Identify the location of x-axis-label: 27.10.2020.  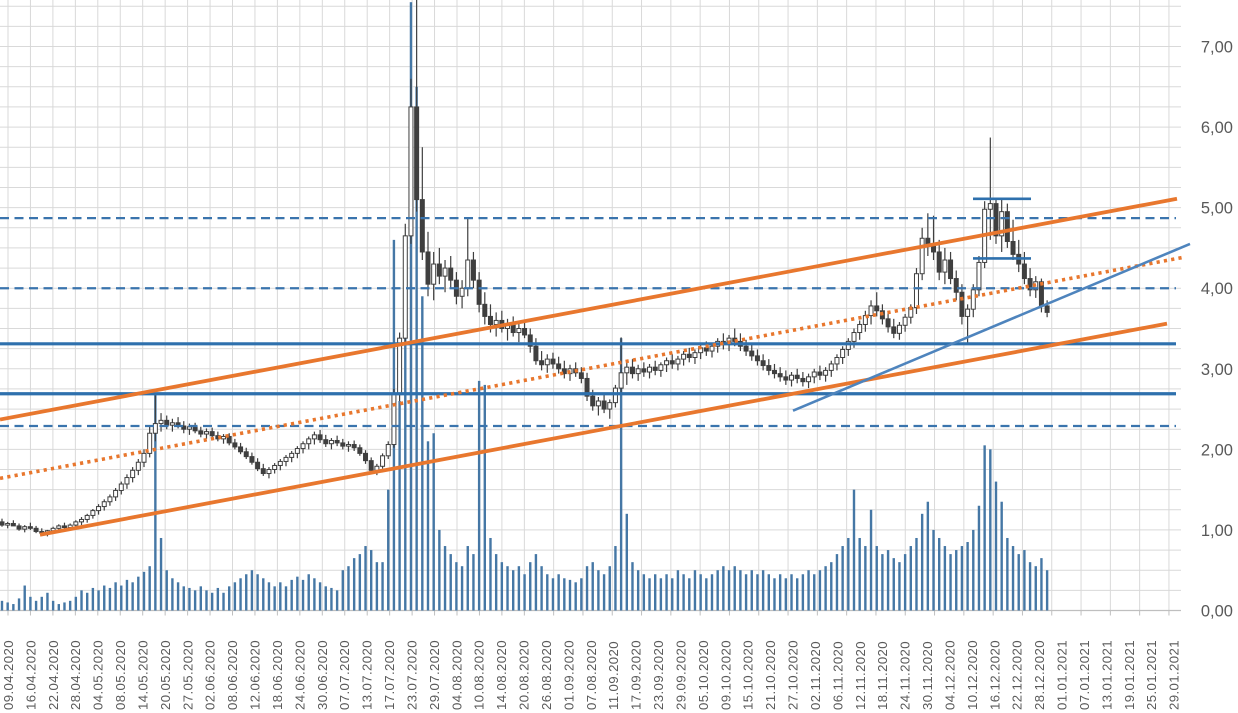
(793, 675).